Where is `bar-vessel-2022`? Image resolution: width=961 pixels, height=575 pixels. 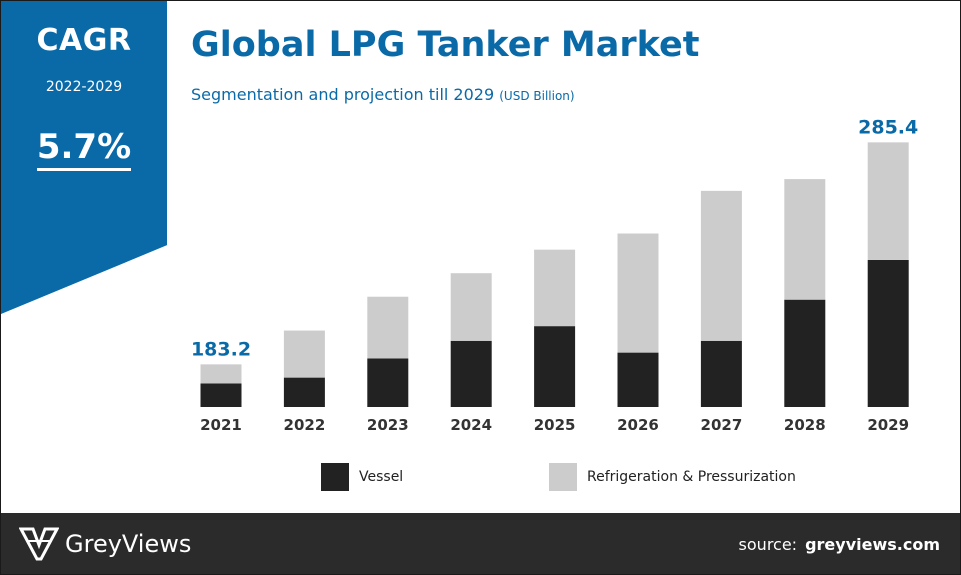
bar-vessel-2022 is located at coordinates (304, 392).